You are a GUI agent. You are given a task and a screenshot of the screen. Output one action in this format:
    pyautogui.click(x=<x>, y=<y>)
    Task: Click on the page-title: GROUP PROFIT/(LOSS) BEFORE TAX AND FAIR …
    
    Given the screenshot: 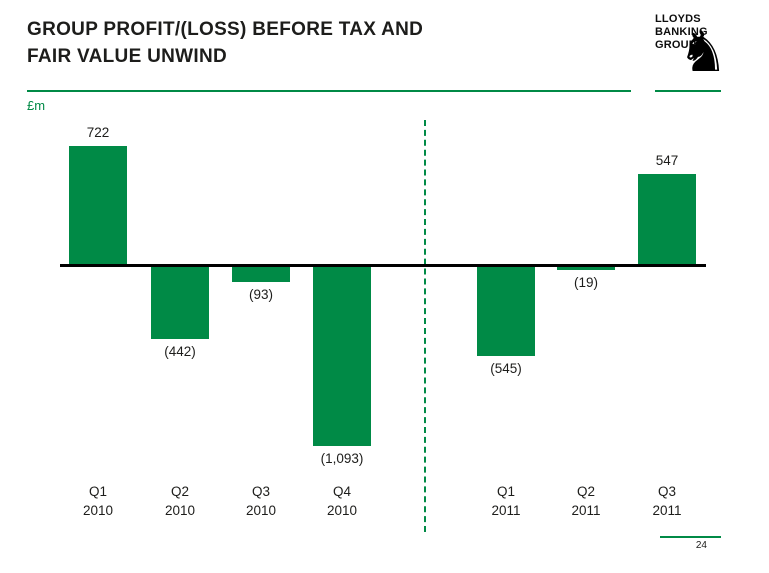 What is the action you would take?
    pyautogui.click(x=225, y=44)
    